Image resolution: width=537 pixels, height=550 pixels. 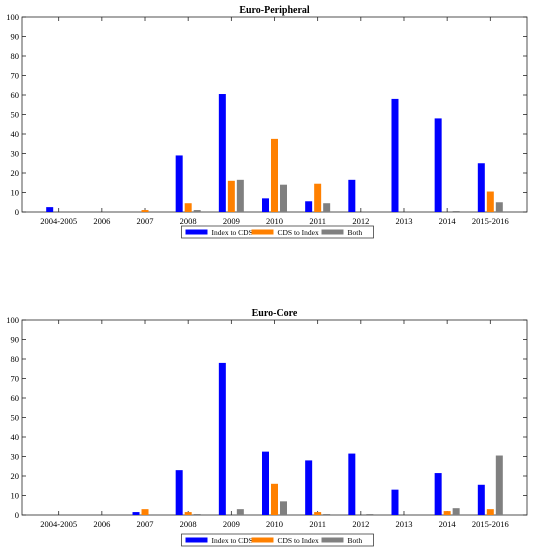 What do you see at coordinates (101, 221) in the screenshot?
I see `x-tick-label: 2006` at bounding box center [101, 221].